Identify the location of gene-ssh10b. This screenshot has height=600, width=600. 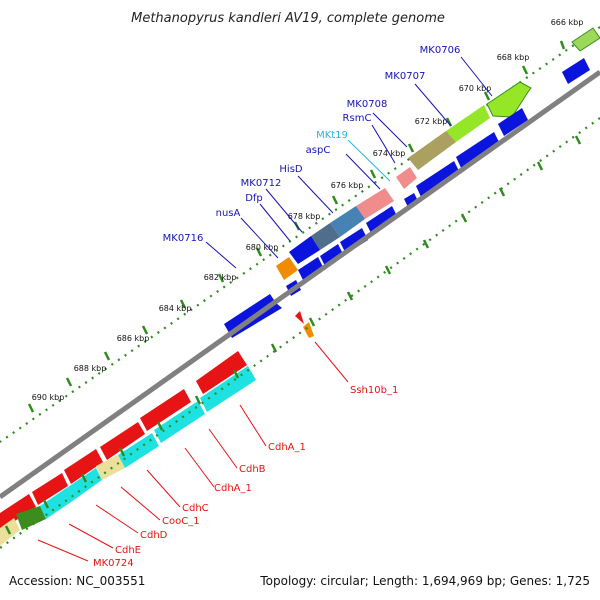
(308, 330).